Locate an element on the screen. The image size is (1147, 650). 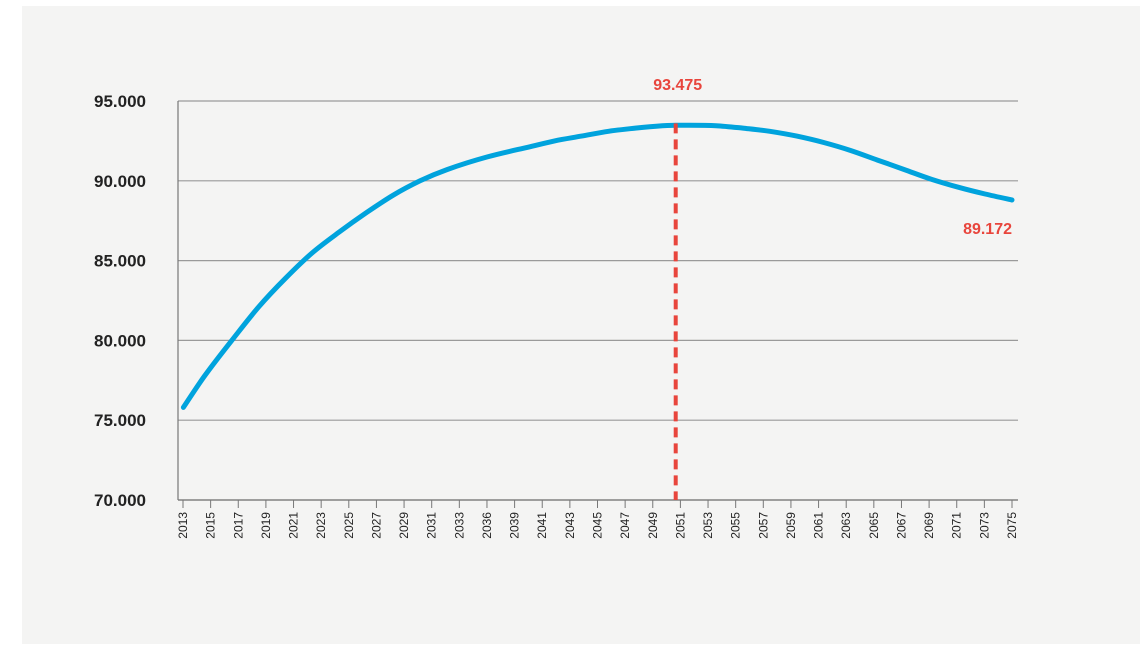
x-tick-label: 2051 is located at coordinates (680, 525).